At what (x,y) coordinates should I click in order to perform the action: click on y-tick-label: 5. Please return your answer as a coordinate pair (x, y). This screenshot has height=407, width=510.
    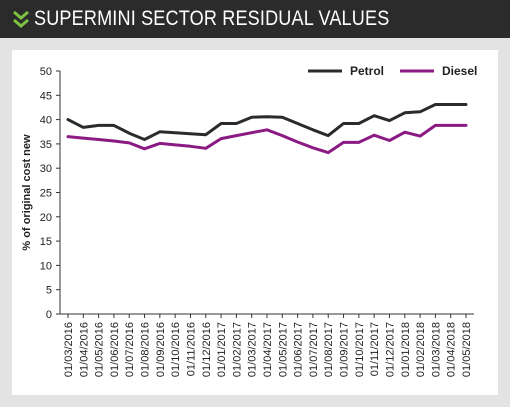
    Looking at the image, I should click on (49, 291).